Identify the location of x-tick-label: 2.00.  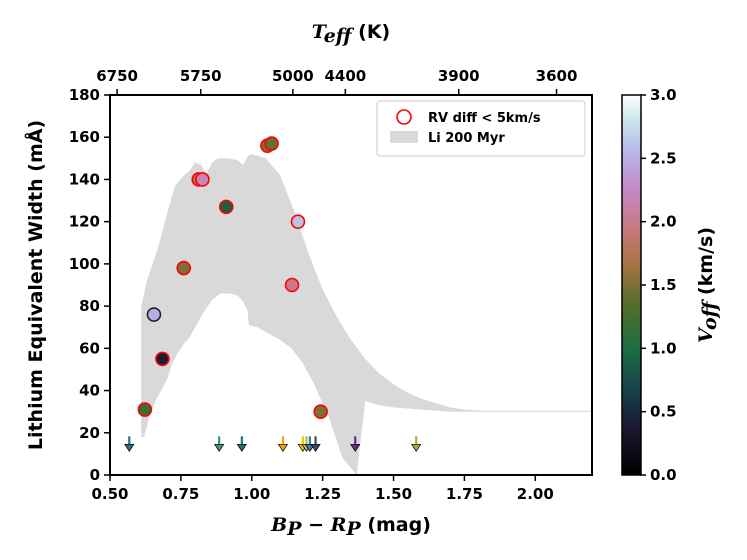
(535, 494).